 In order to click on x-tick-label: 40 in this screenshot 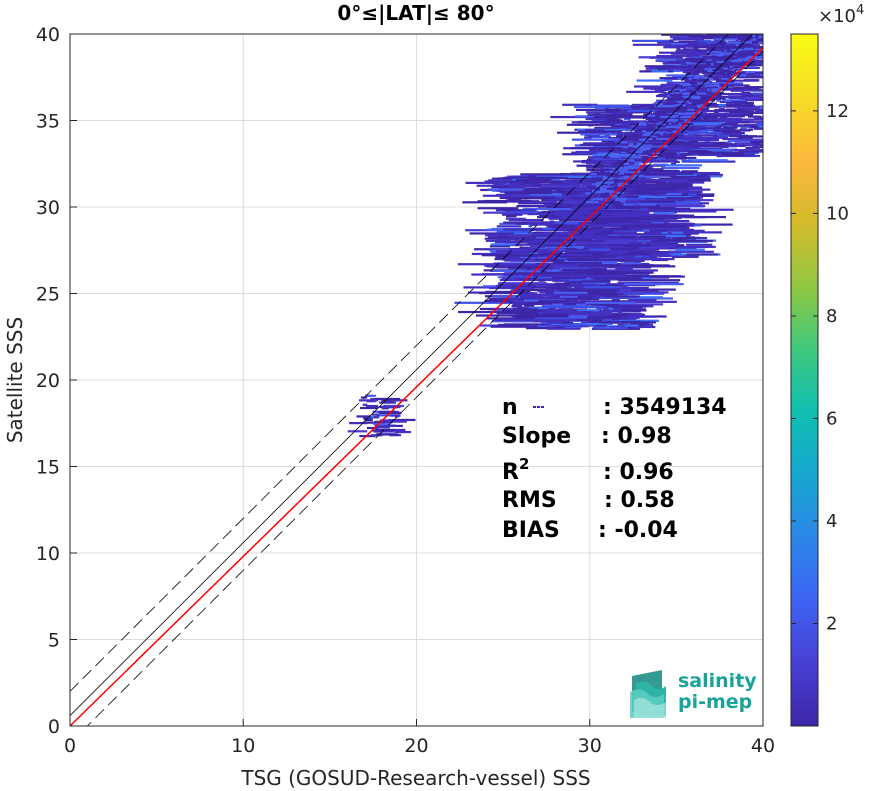, I will do `click(763, 746)`.